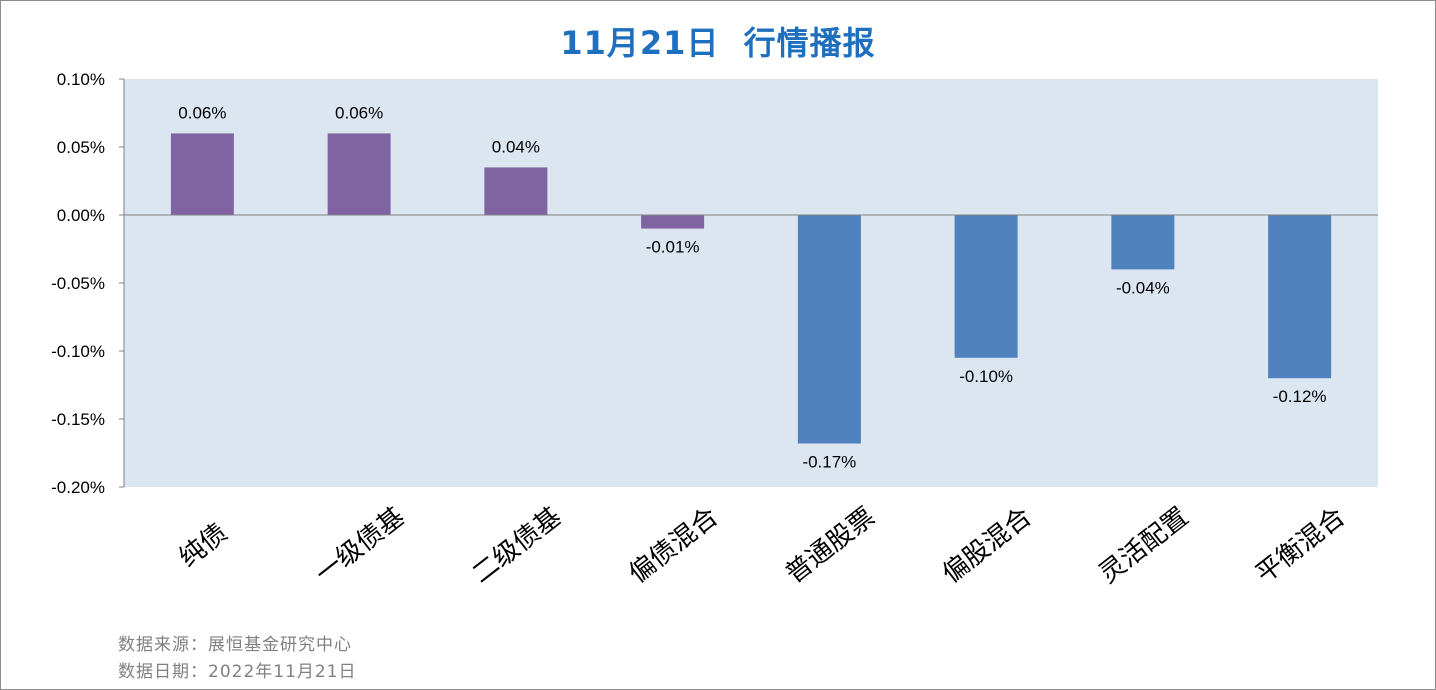  Describe the element at coordinates (516, 146) in the screenshot. I see `data-label: 0.04%` at that location.